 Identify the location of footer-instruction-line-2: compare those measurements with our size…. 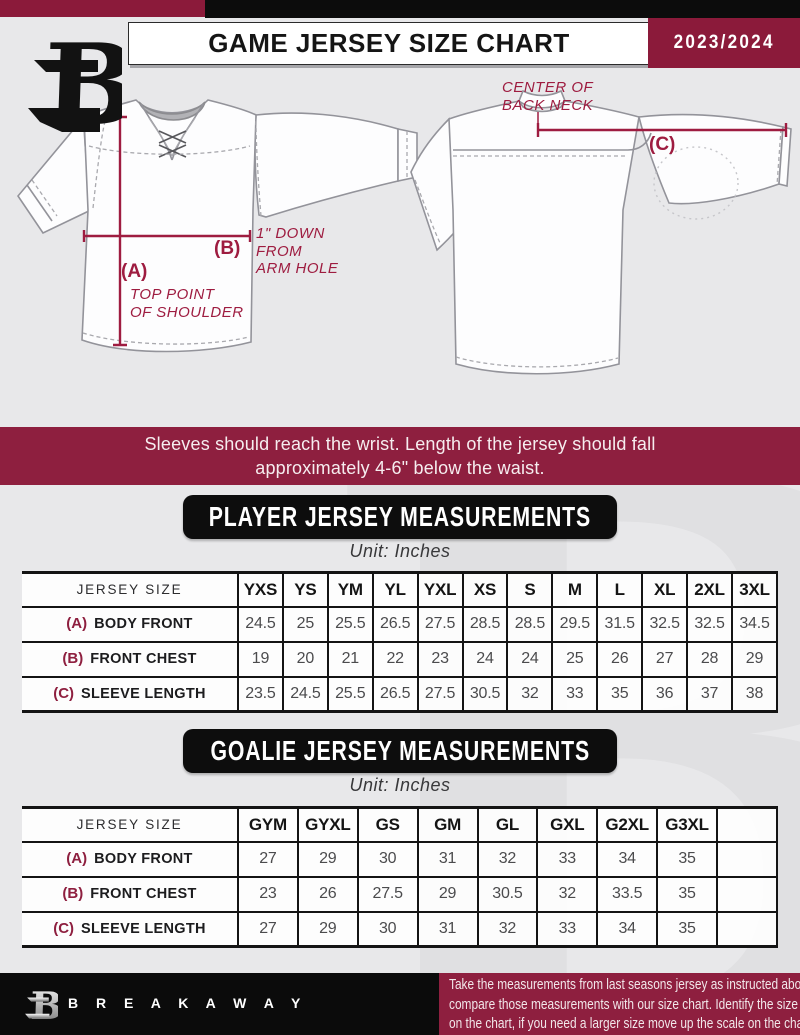
(623, 1004).